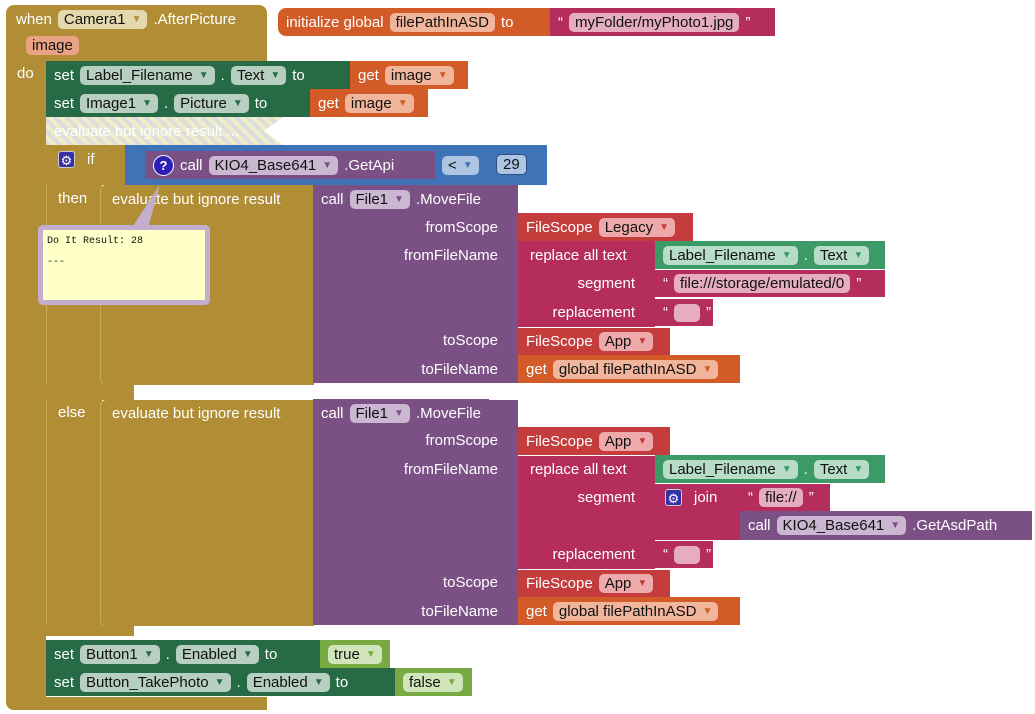  I want to click on variable-name: image, so click(371, 103).